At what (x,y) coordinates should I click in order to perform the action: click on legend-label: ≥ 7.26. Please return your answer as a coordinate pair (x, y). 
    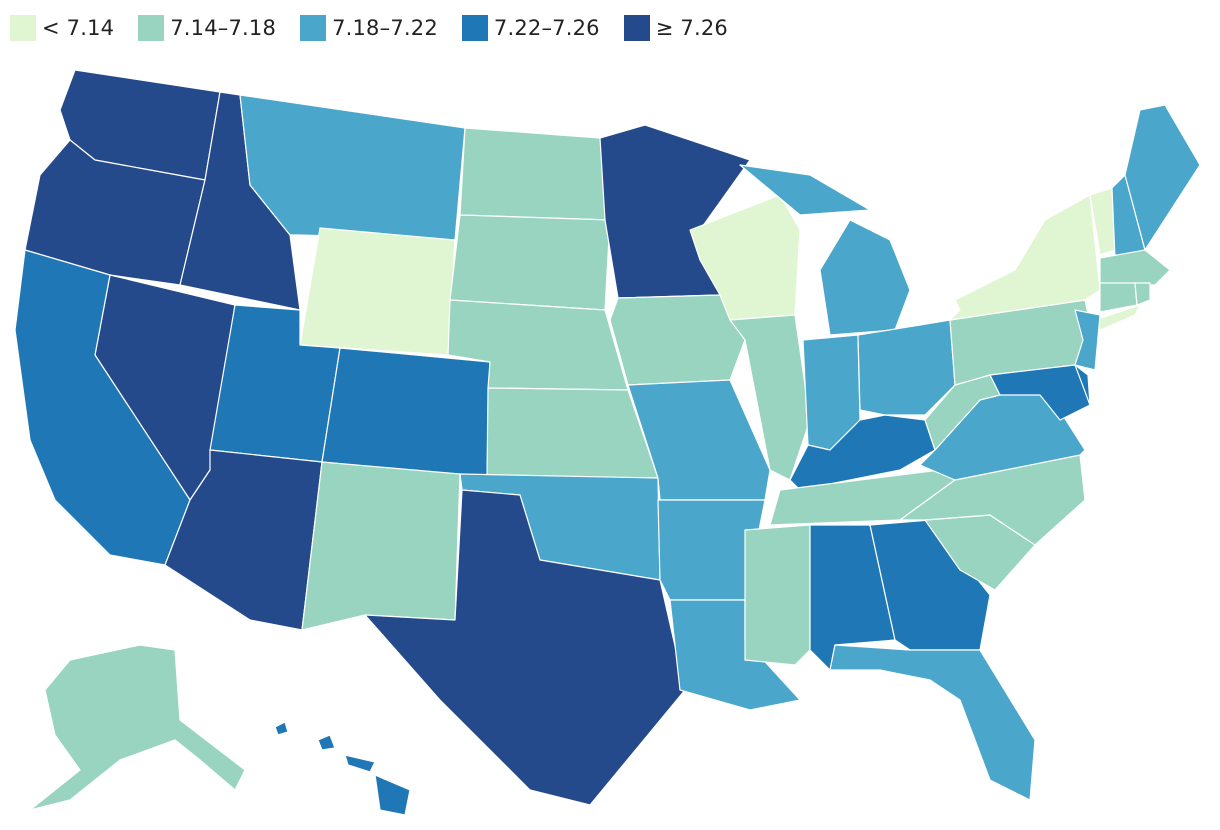
    Looking at the image, I should click on (691, 28).